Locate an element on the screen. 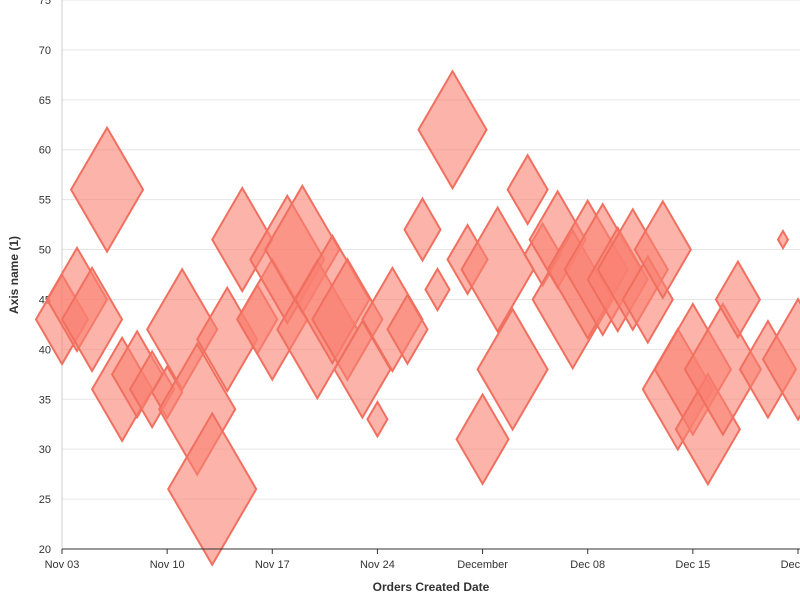  x-tick-label: Dec 22 is located at coordinates (790, 565).